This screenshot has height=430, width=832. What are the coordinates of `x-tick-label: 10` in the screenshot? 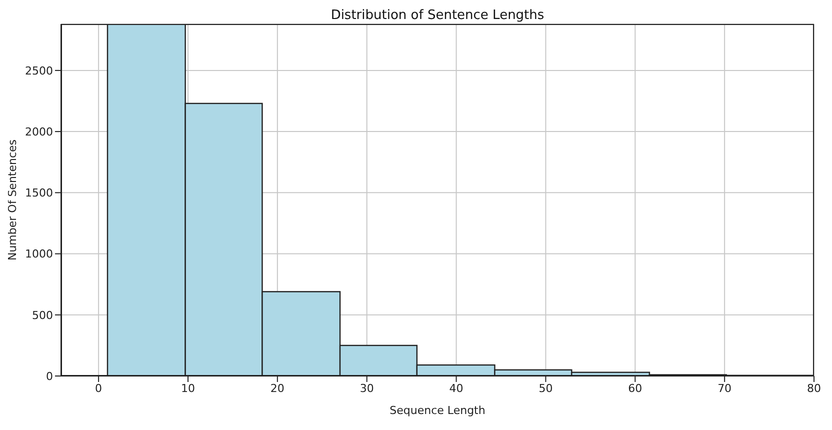 It's located at (187, 388).